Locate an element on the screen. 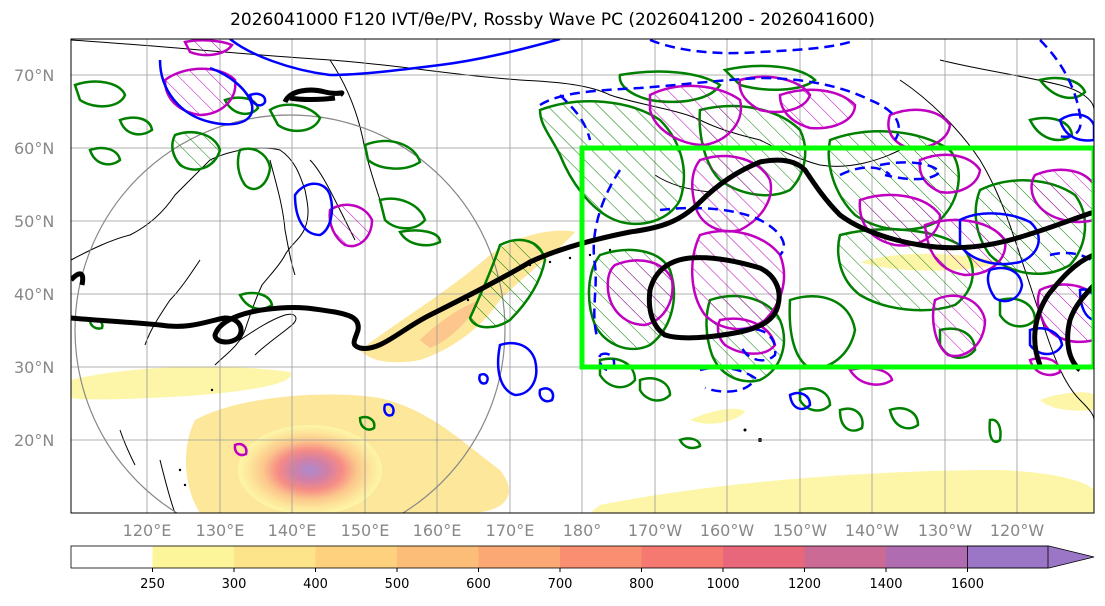 This screenshot has height=606, width=1105. lat-label: 30°N is located at coordinates (34, 367).